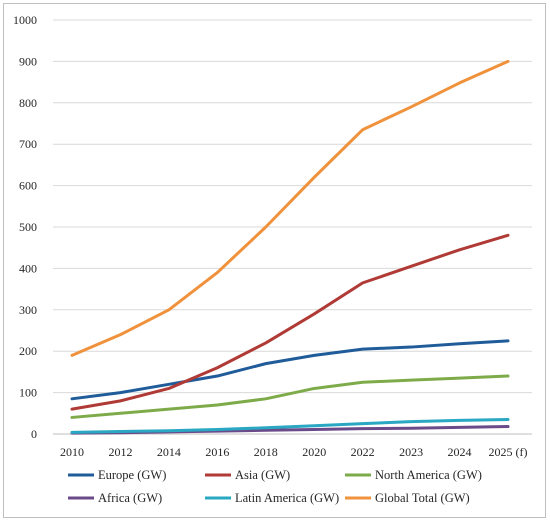 The height and width of the screenshot is (522, 550). I want to click on x-tick-label: 2024, so click(460, 452).